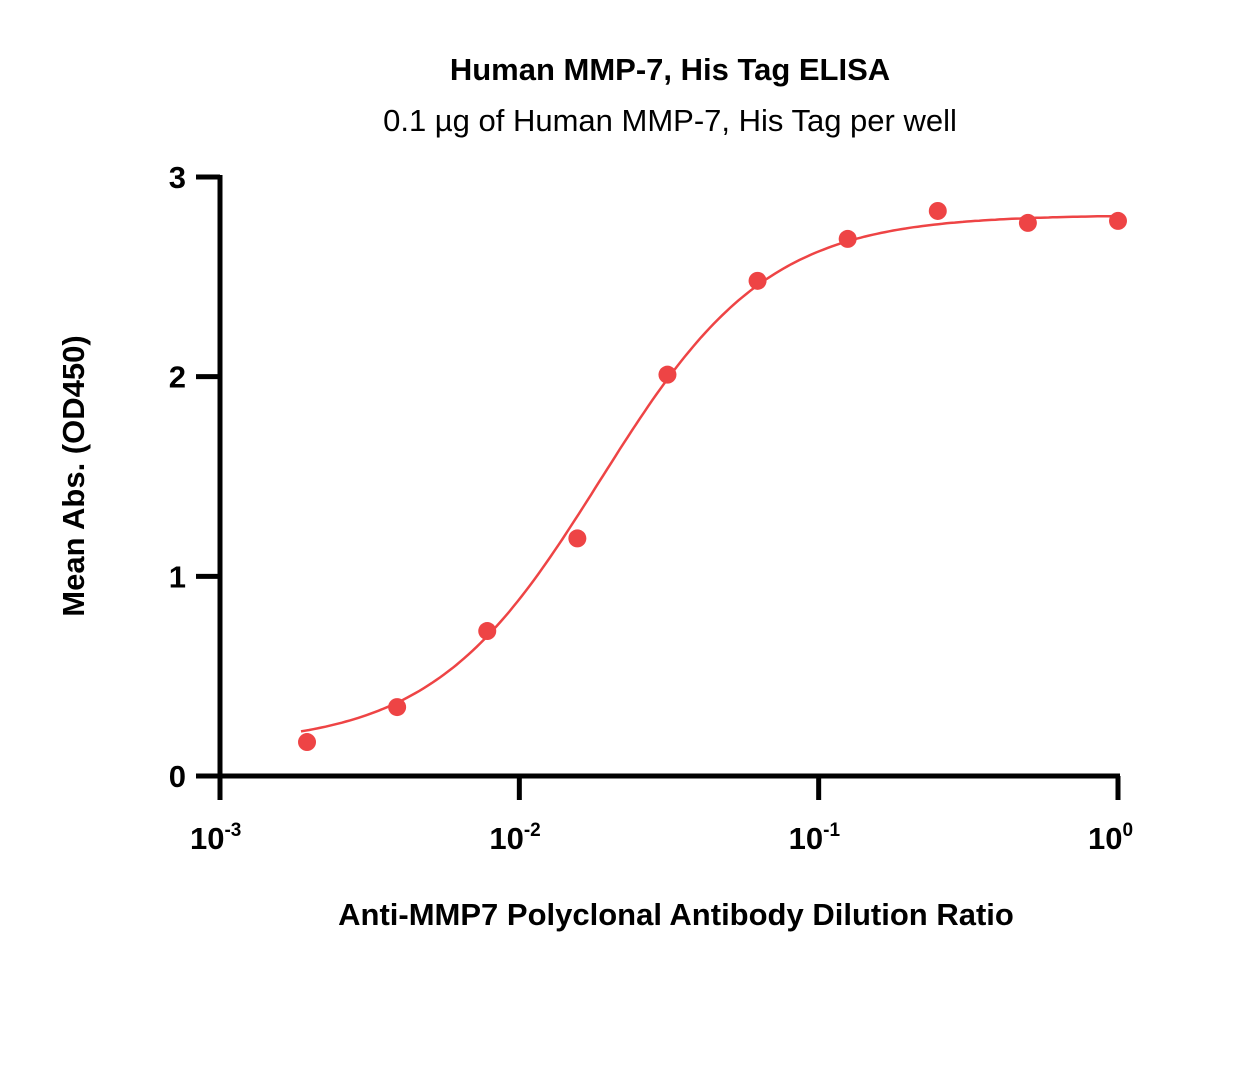  I want to click on y-tick-label: 0, so click(177, 776).